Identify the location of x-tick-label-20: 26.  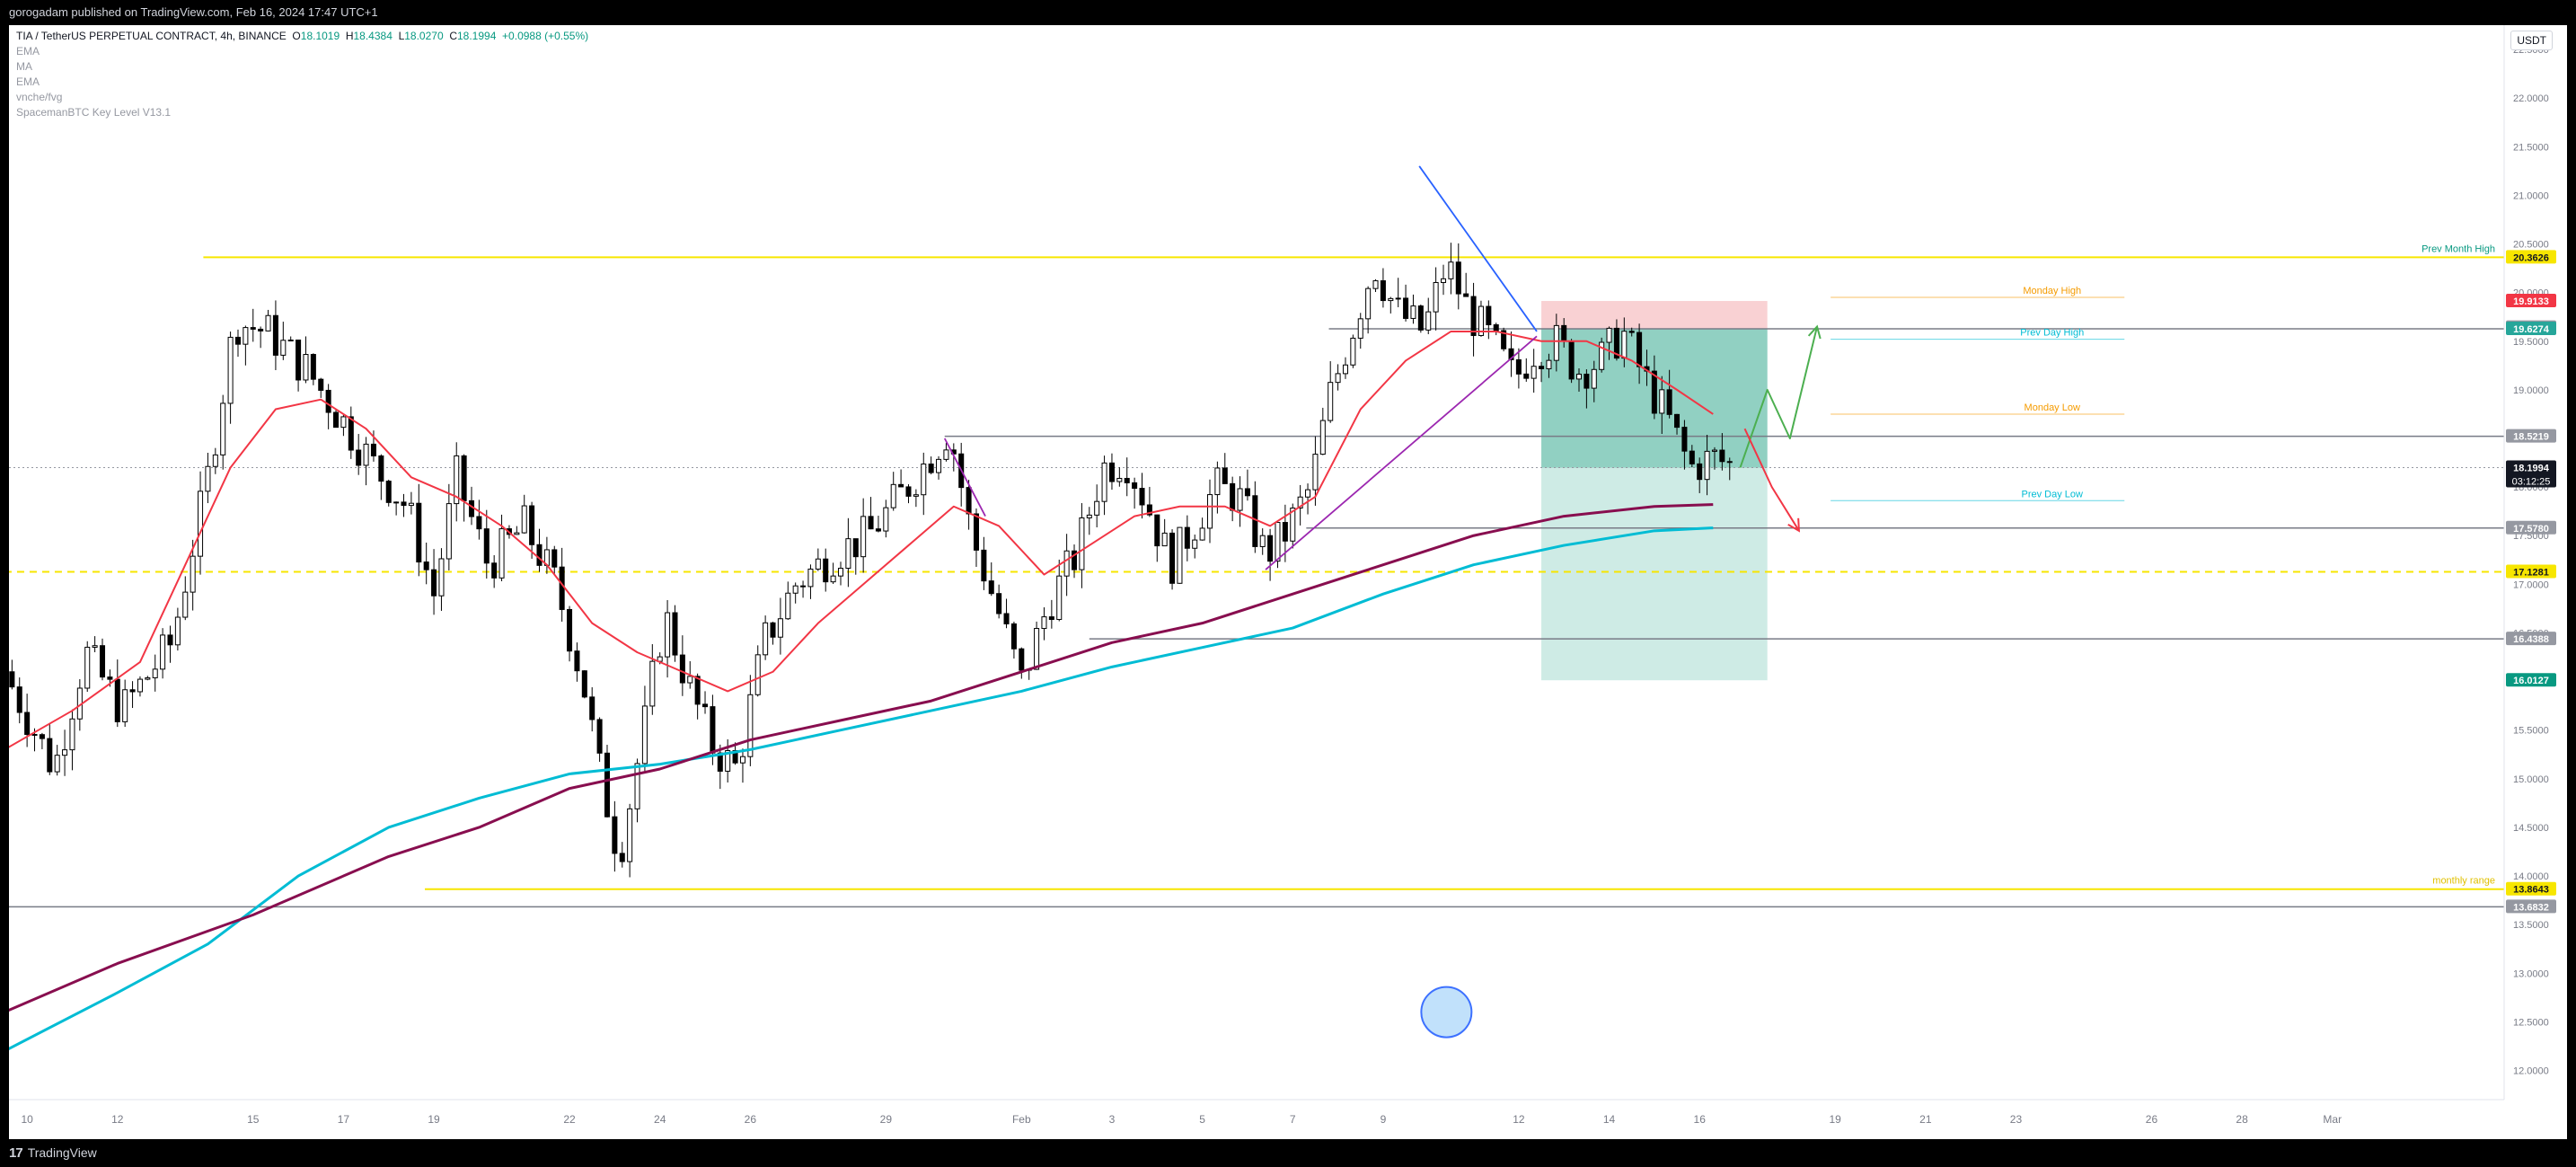
(2152, 1119).